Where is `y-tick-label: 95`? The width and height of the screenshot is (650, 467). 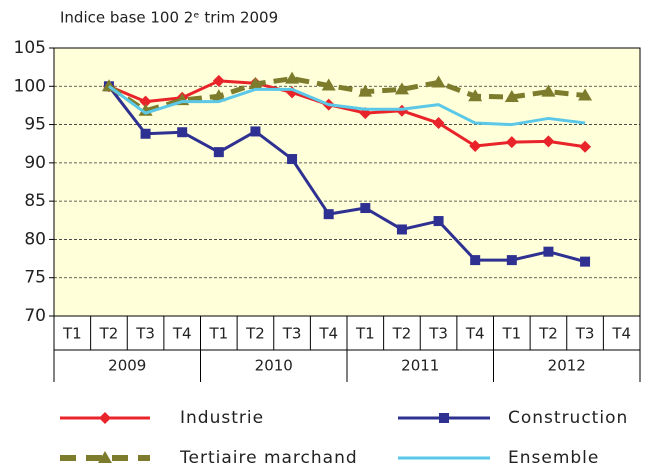 y-tick-label: 95 is located at coordinates (35, 125).